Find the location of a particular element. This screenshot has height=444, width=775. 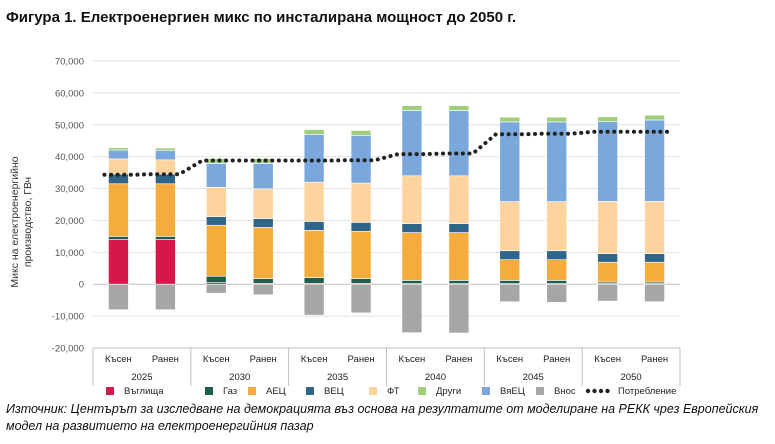

consumption-line-path is located at coordinates (386, 153).